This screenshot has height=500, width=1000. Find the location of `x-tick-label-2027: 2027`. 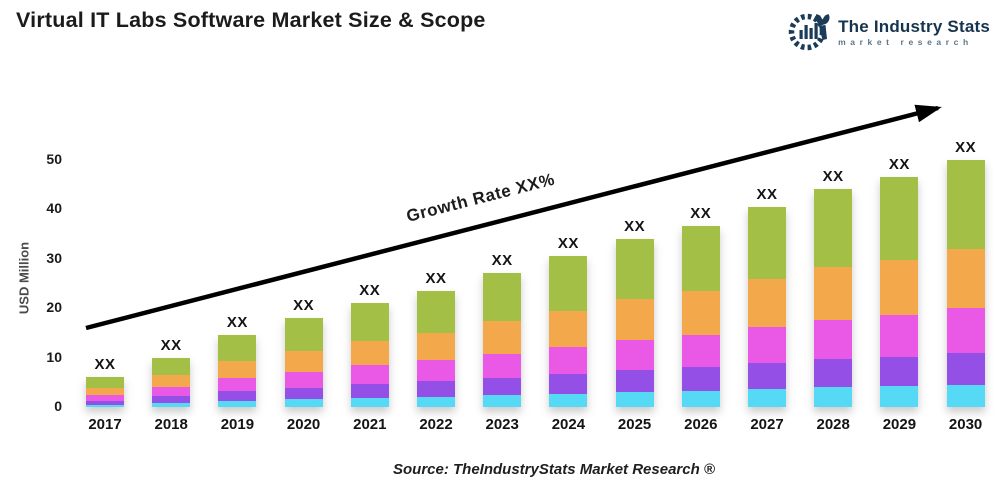

x-tick-label-2027: 2027 is located at coordinates (767, 424).